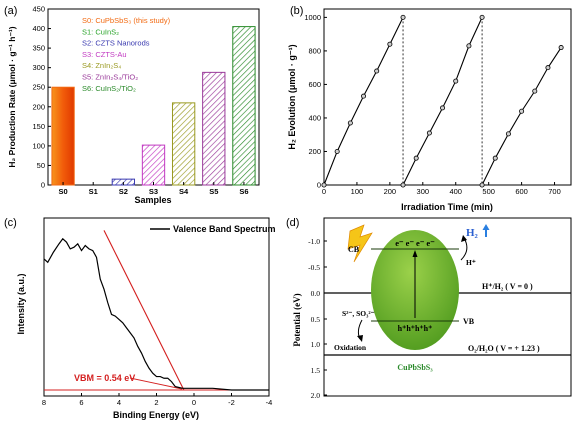  What do you see at coordinates (144, 310) in the screenshot?
I see `tangent-line` at bounding box center [144, 310].